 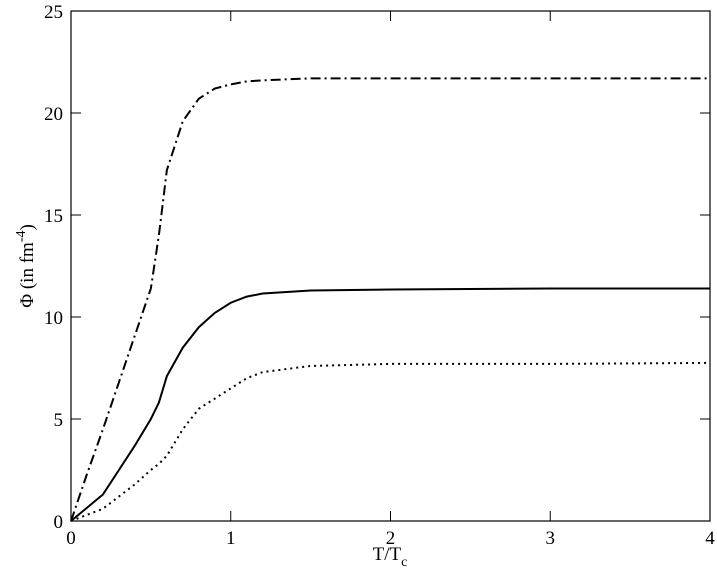 What do you see at coordinates (71, 538) in the screenshot?
I see `x-tick-label: 0` at bounding box center [71, 538].